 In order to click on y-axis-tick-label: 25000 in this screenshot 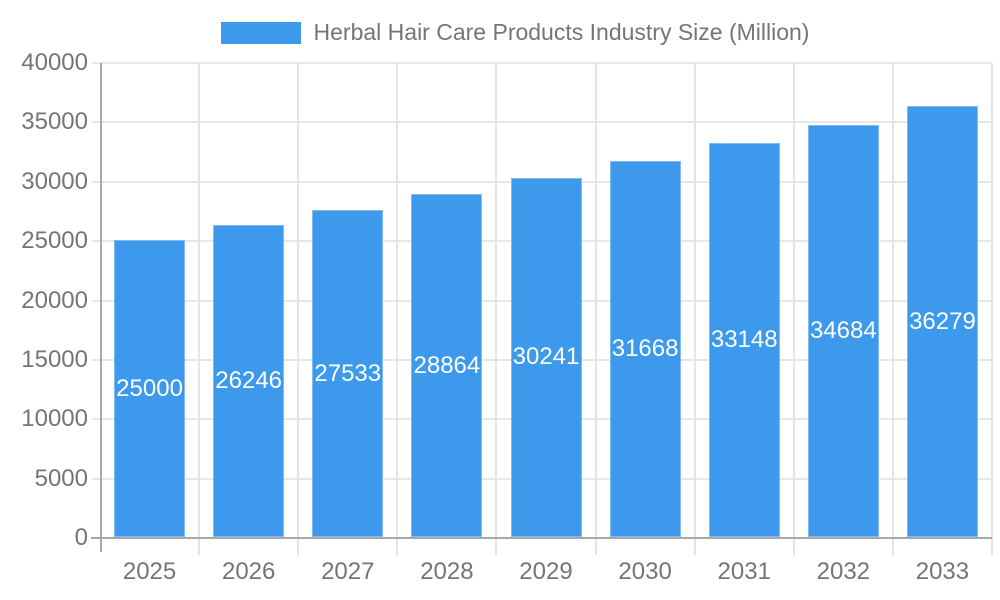, I will do `click(54, 241)`.